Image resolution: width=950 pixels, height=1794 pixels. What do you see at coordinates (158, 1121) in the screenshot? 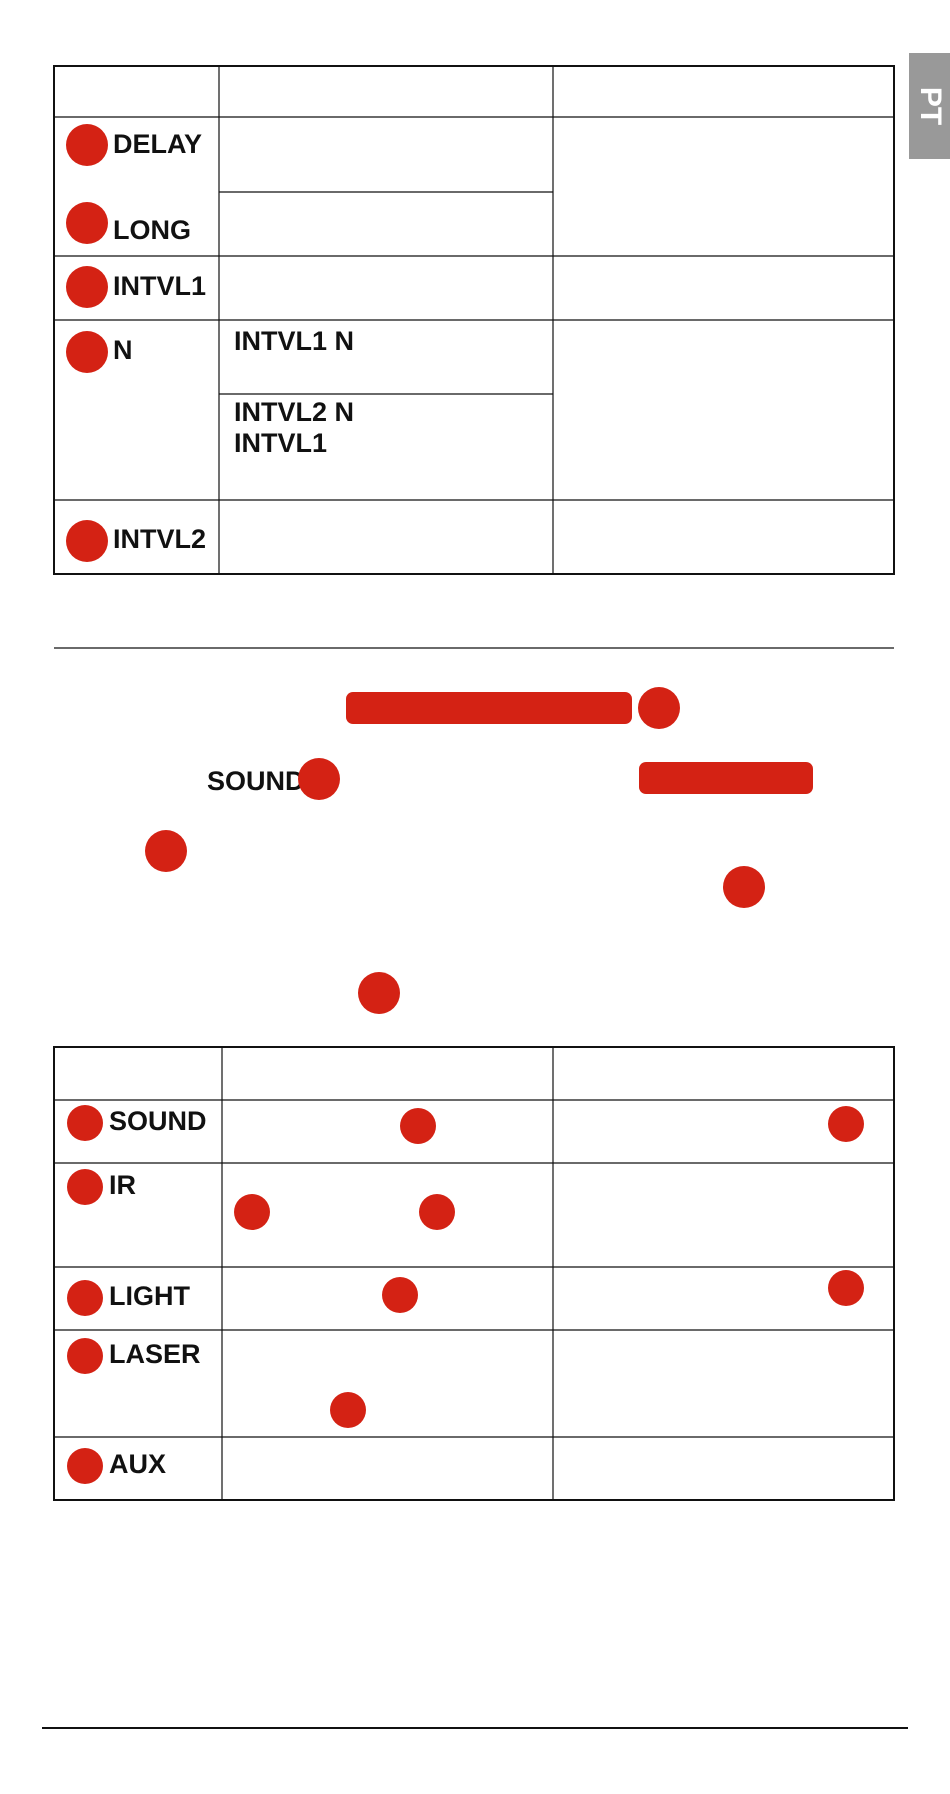
I see `row-label: SOUND` at bounding box center [158, 1121].